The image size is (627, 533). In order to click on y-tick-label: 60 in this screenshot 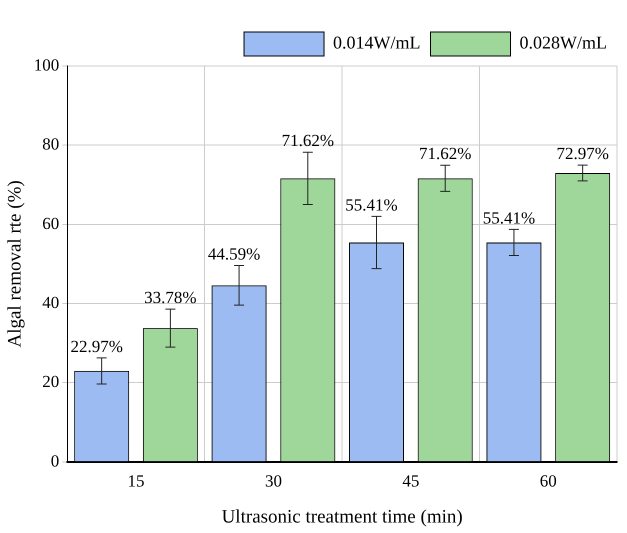, I will do `click(51, 223)`.